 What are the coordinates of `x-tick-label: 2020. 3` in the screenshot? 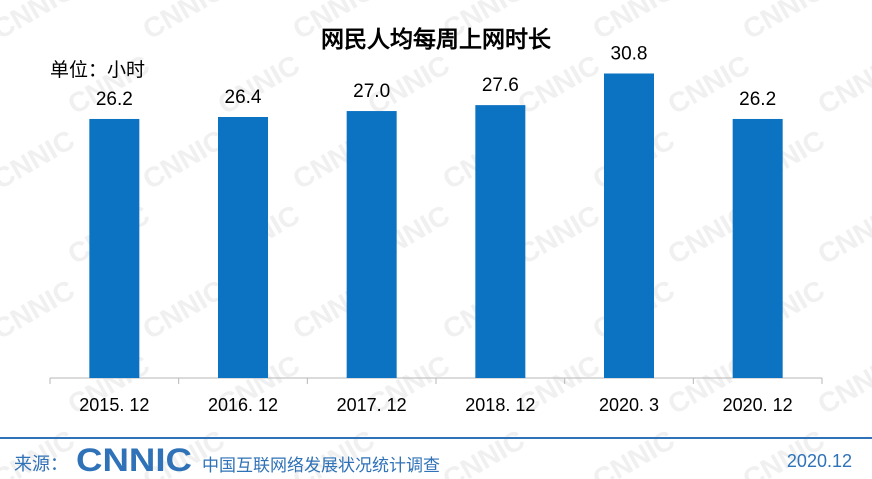 It's located at (629, 405).